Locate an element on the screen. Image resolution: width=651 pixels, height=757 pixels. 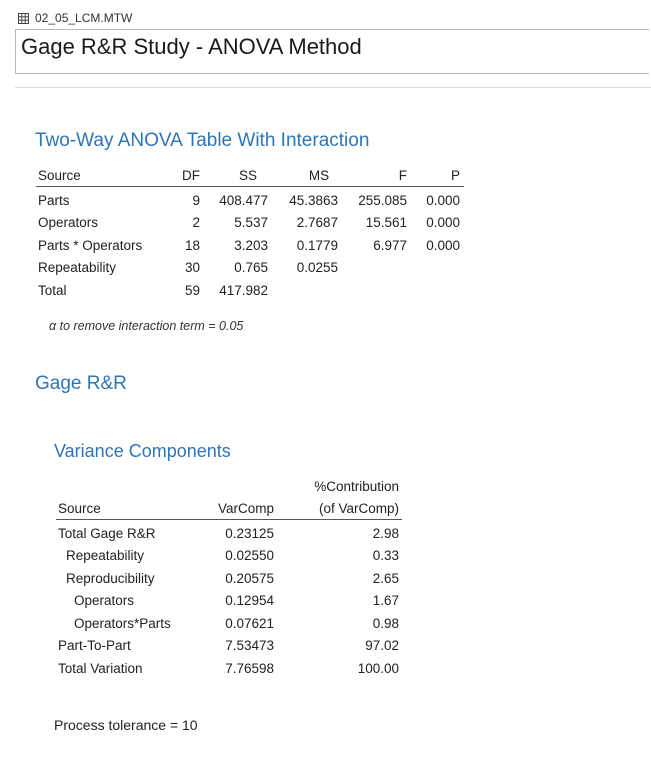
anova-cell: 417.982 is located at coordinates (243, 290).